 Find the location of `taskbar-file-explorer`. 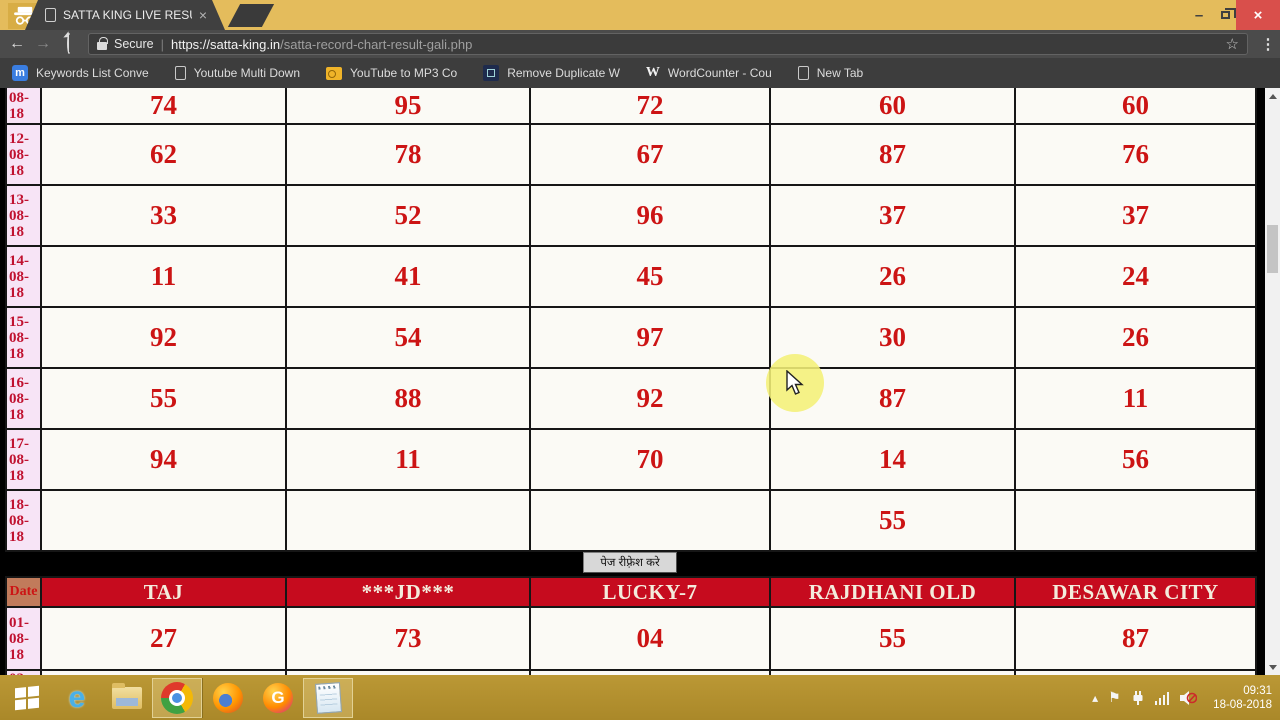

taskbar-file-explorer is located at coordinates (127, 698).